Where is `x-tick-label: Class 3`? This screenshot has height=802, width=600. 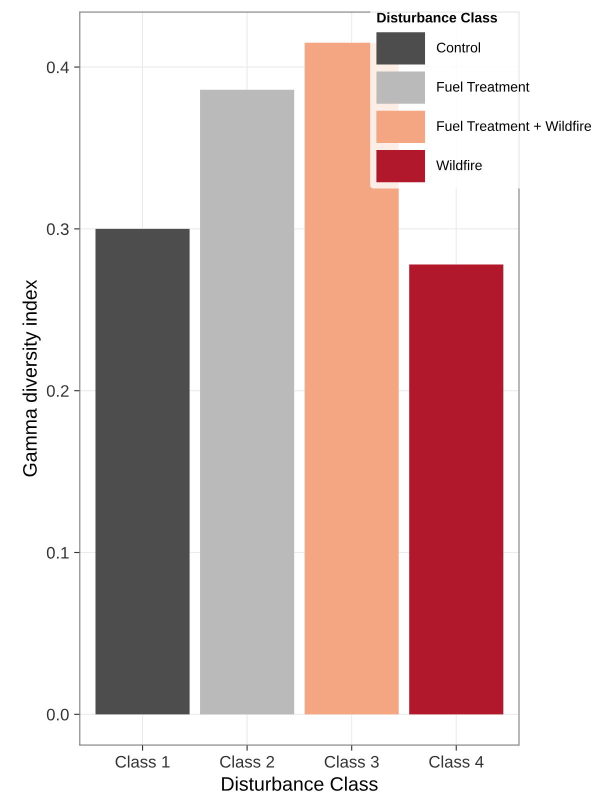 x-tick-label: Class 3 is located at coordinates (351, 761).